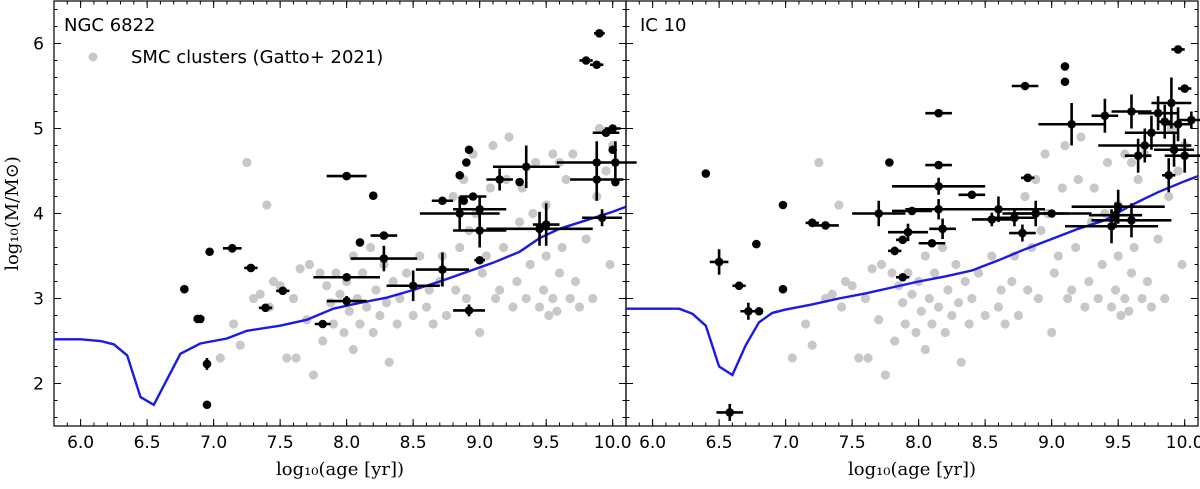 The height and width of the screenshot is (489, 1200). Describe the element at coordinates (80, 443) in the screenshot. I see `x-tick-label: 6.0` at that location.